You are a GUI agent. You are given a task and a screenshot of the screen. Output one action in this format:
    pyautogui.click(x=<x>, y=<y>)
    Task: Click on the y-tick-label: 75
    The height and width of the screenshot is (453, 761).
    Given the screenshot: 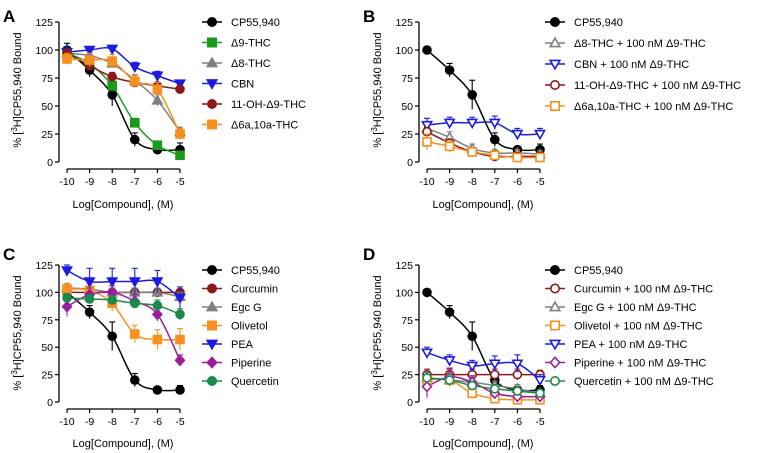 What is the action you would take?
    pyautogui.click(x=47, y=79)
    